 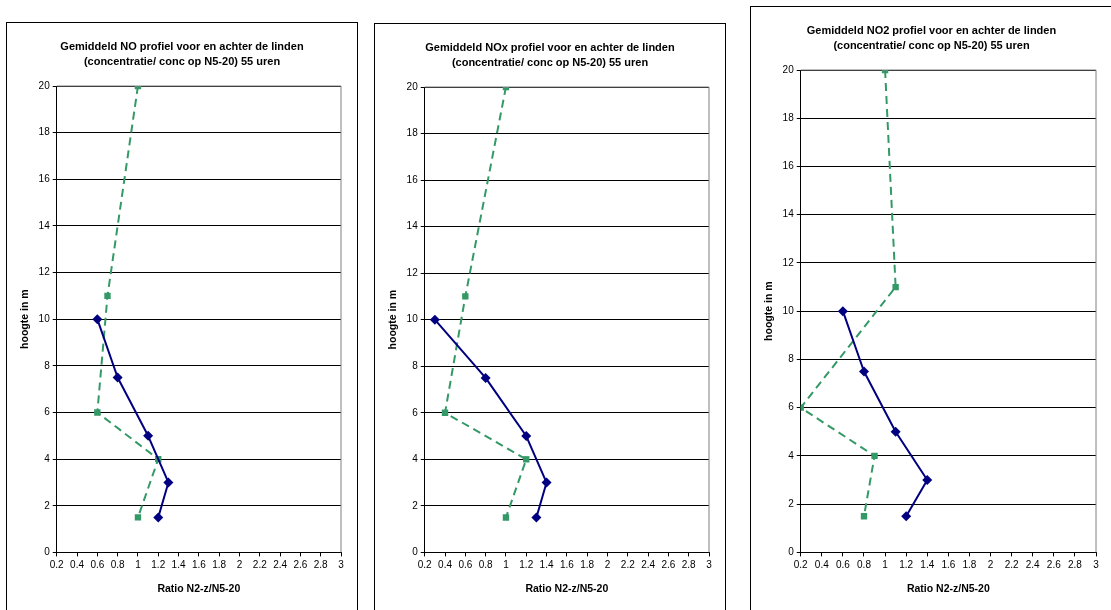 What do you see at coordinates (182, 54) in the screenshot?
I see `chart-title: Gemiddeld NO profiel voor en achter de linden (concentratie/ conc op N5-20) 55 uren` at bounding box center [182, 54].